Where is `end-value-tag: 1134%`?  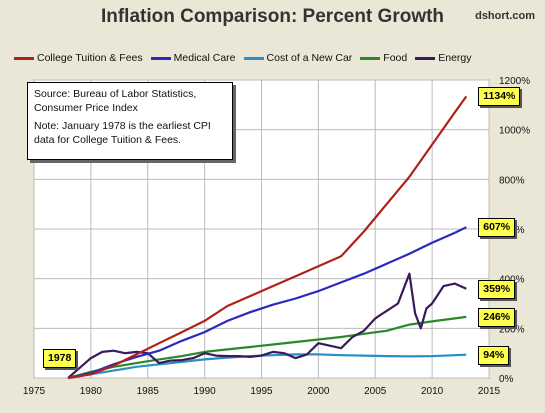 end-value-tag: 1134% is located at coordinates (499, 97).